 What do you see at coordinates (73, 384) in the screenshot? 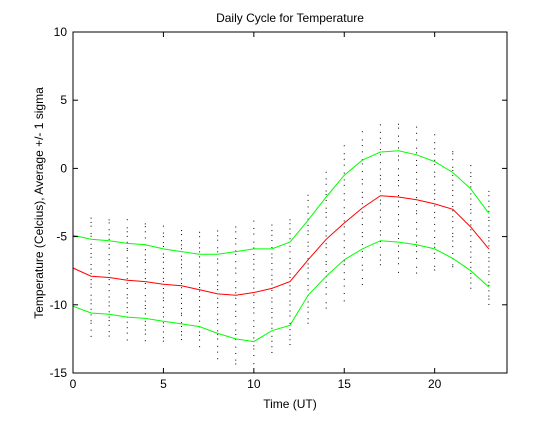
I see `x-tick-label: 0` at bounding box center [73, 384].